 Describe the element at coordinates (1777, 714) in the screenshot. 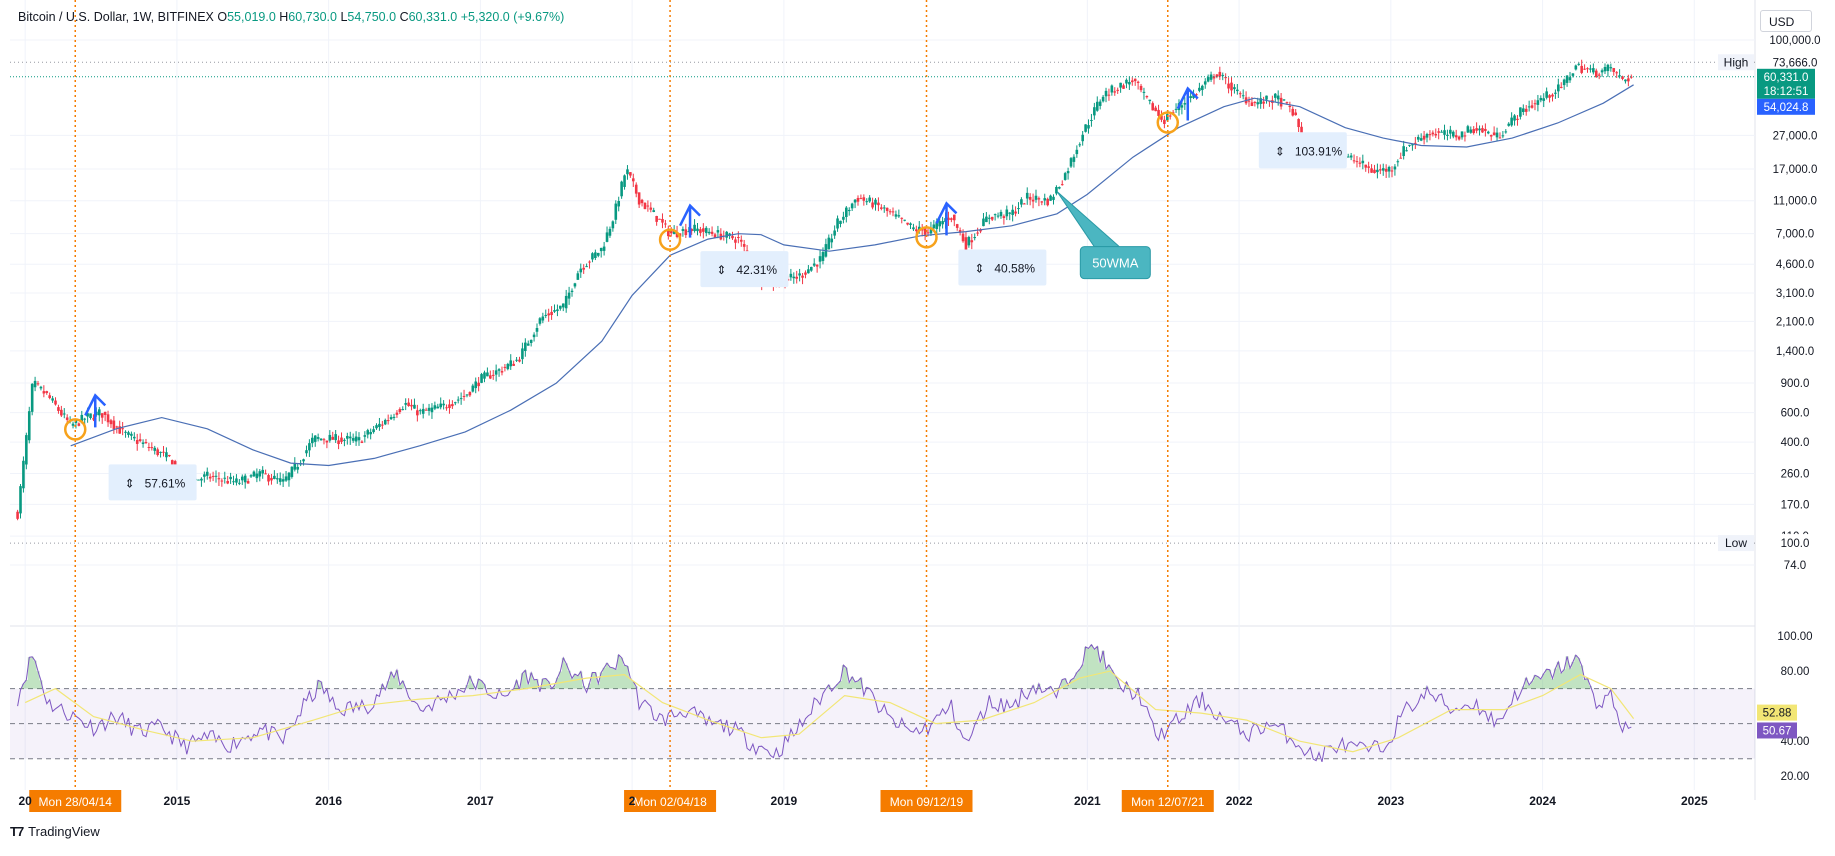

I see `rsi-value-tag: 52.88` at that location.